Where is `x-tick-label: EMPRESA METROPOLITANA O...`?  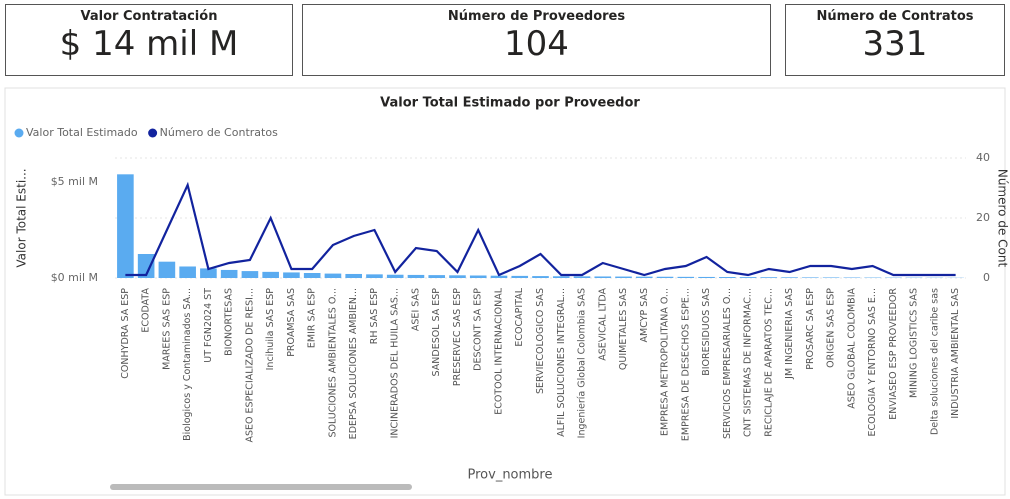 x-tick-label: EMPRESA METROPOLITANA O... is located at coordinates (665, 362).